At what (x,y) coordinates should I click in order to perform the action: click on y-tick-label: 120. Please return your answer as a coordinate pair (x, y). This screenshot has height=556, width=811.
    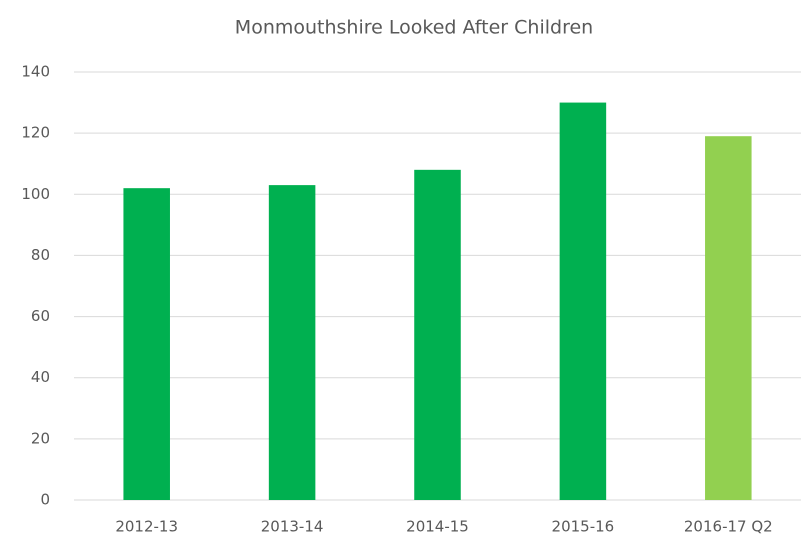
    Looking at the image, I should click on (35, 133).